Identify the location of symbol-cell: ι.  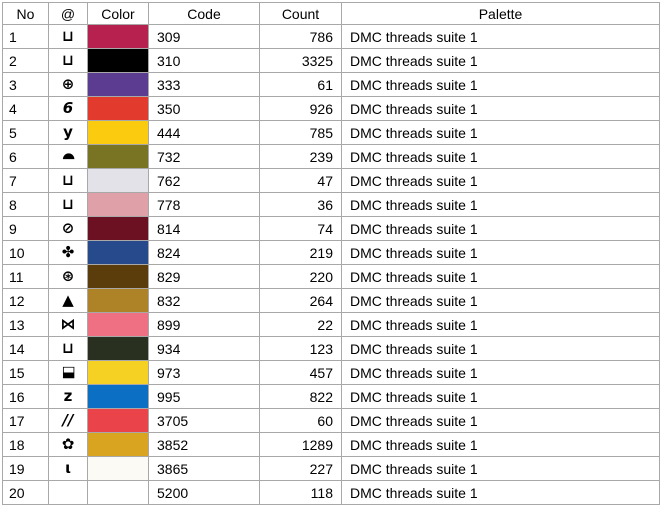
(68, 468).